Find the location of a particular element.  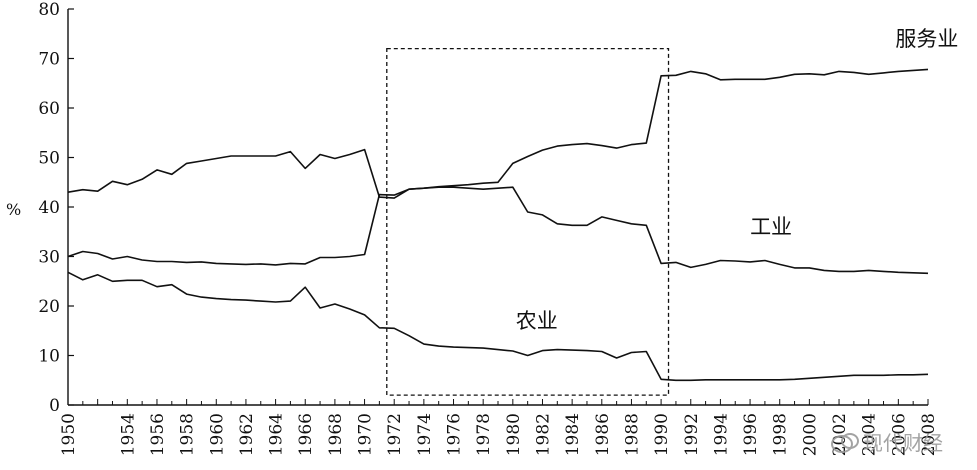

x-tick-label: 1982 is located at coordinates (543, 434).